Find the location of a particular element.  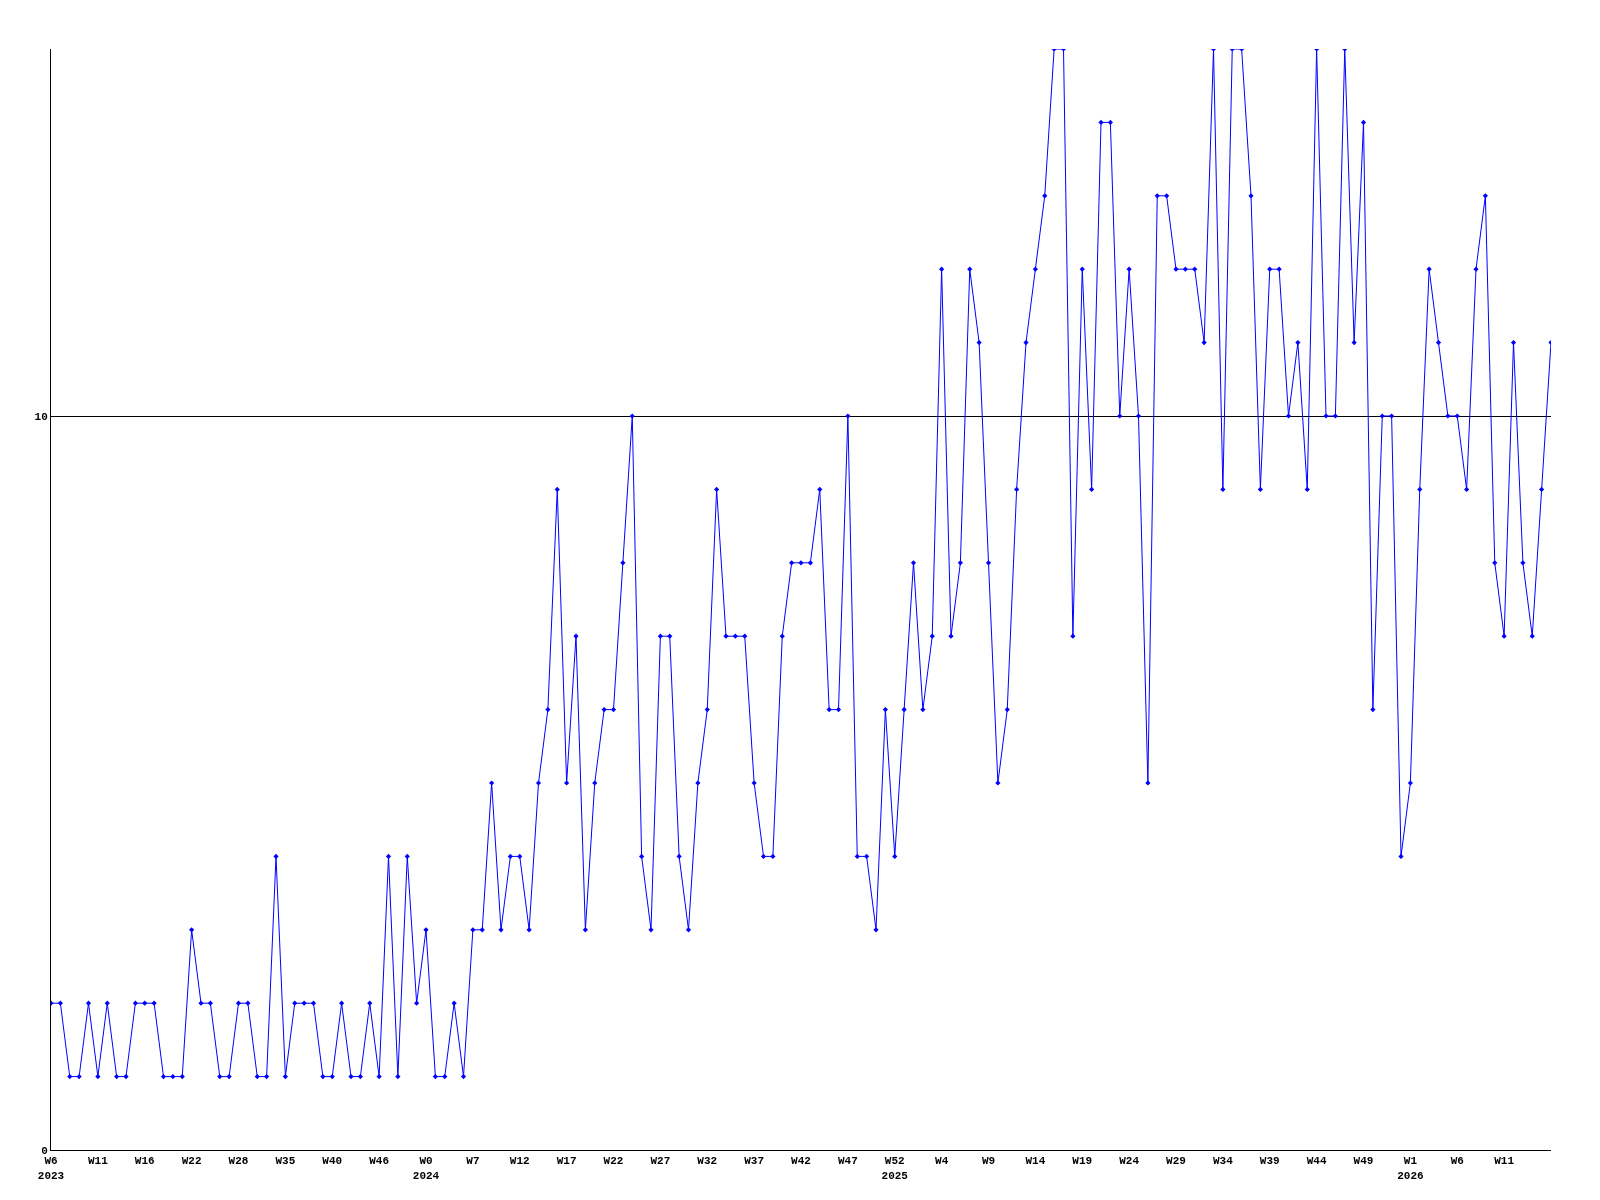

x-tick-label: W27 is located at coordinates (660, 1161).